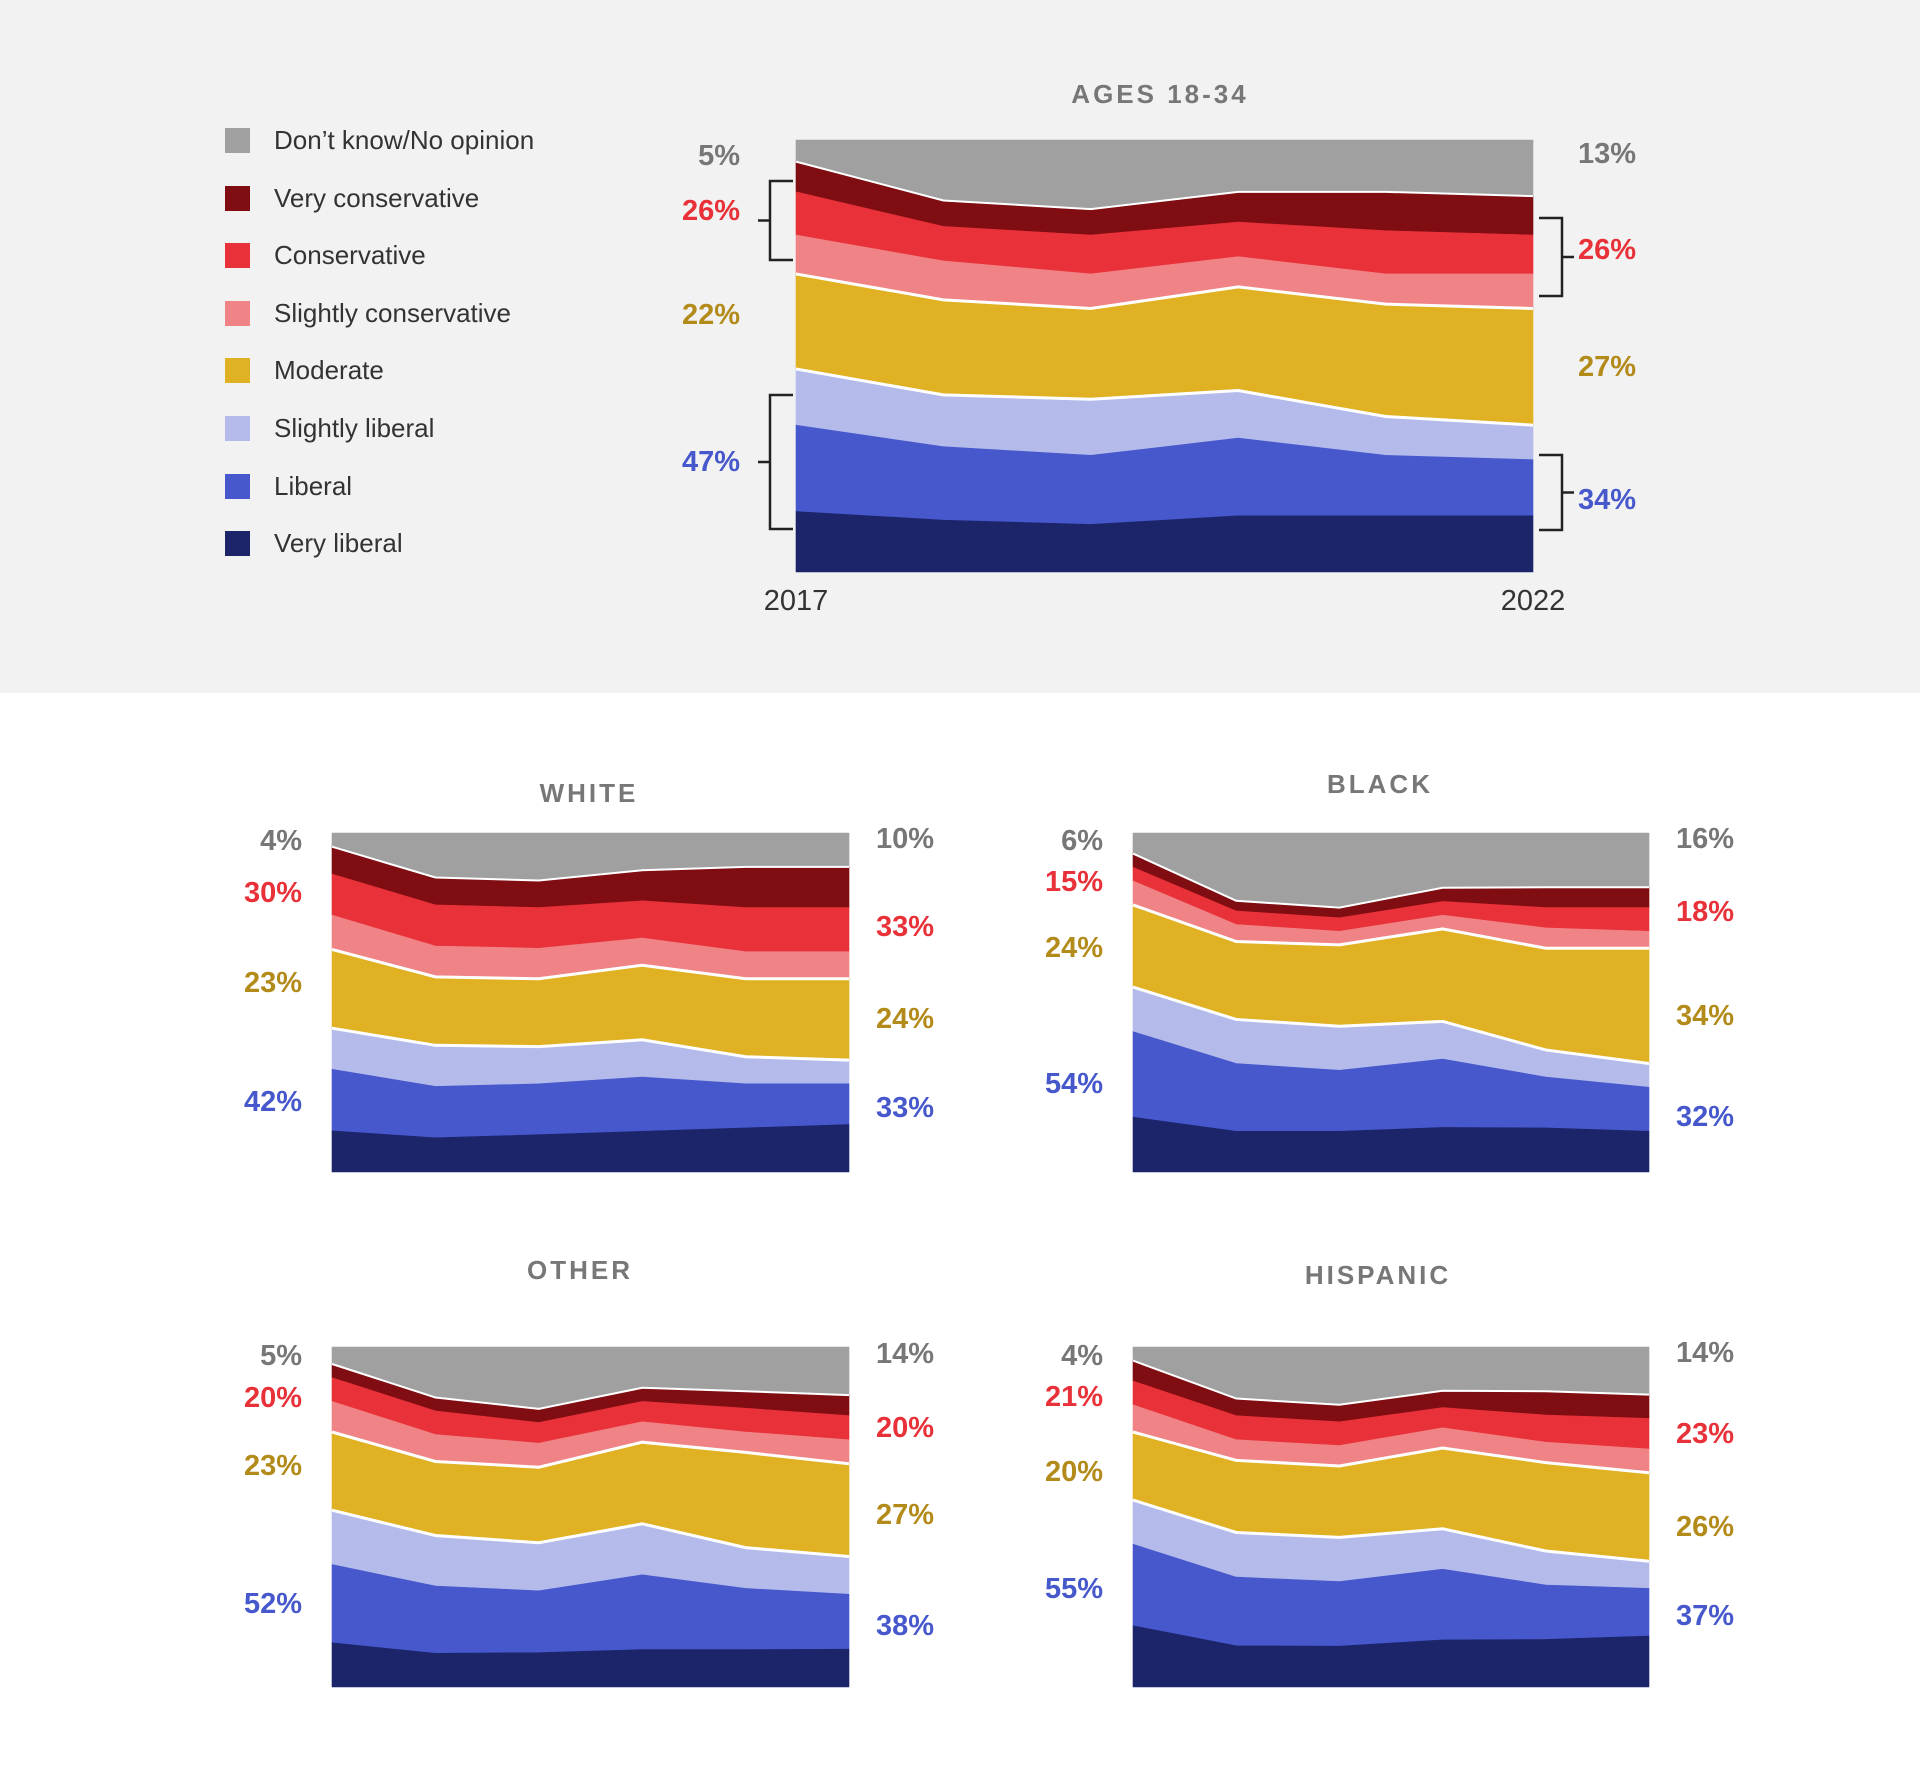 Image resolution: width=1920 pixels, height=1766 pixels. What do you see at coordinates (1074, 1084) in the screenshot?
I see `start-label-liberal: 54%` at bounding box center [1074, 1084].